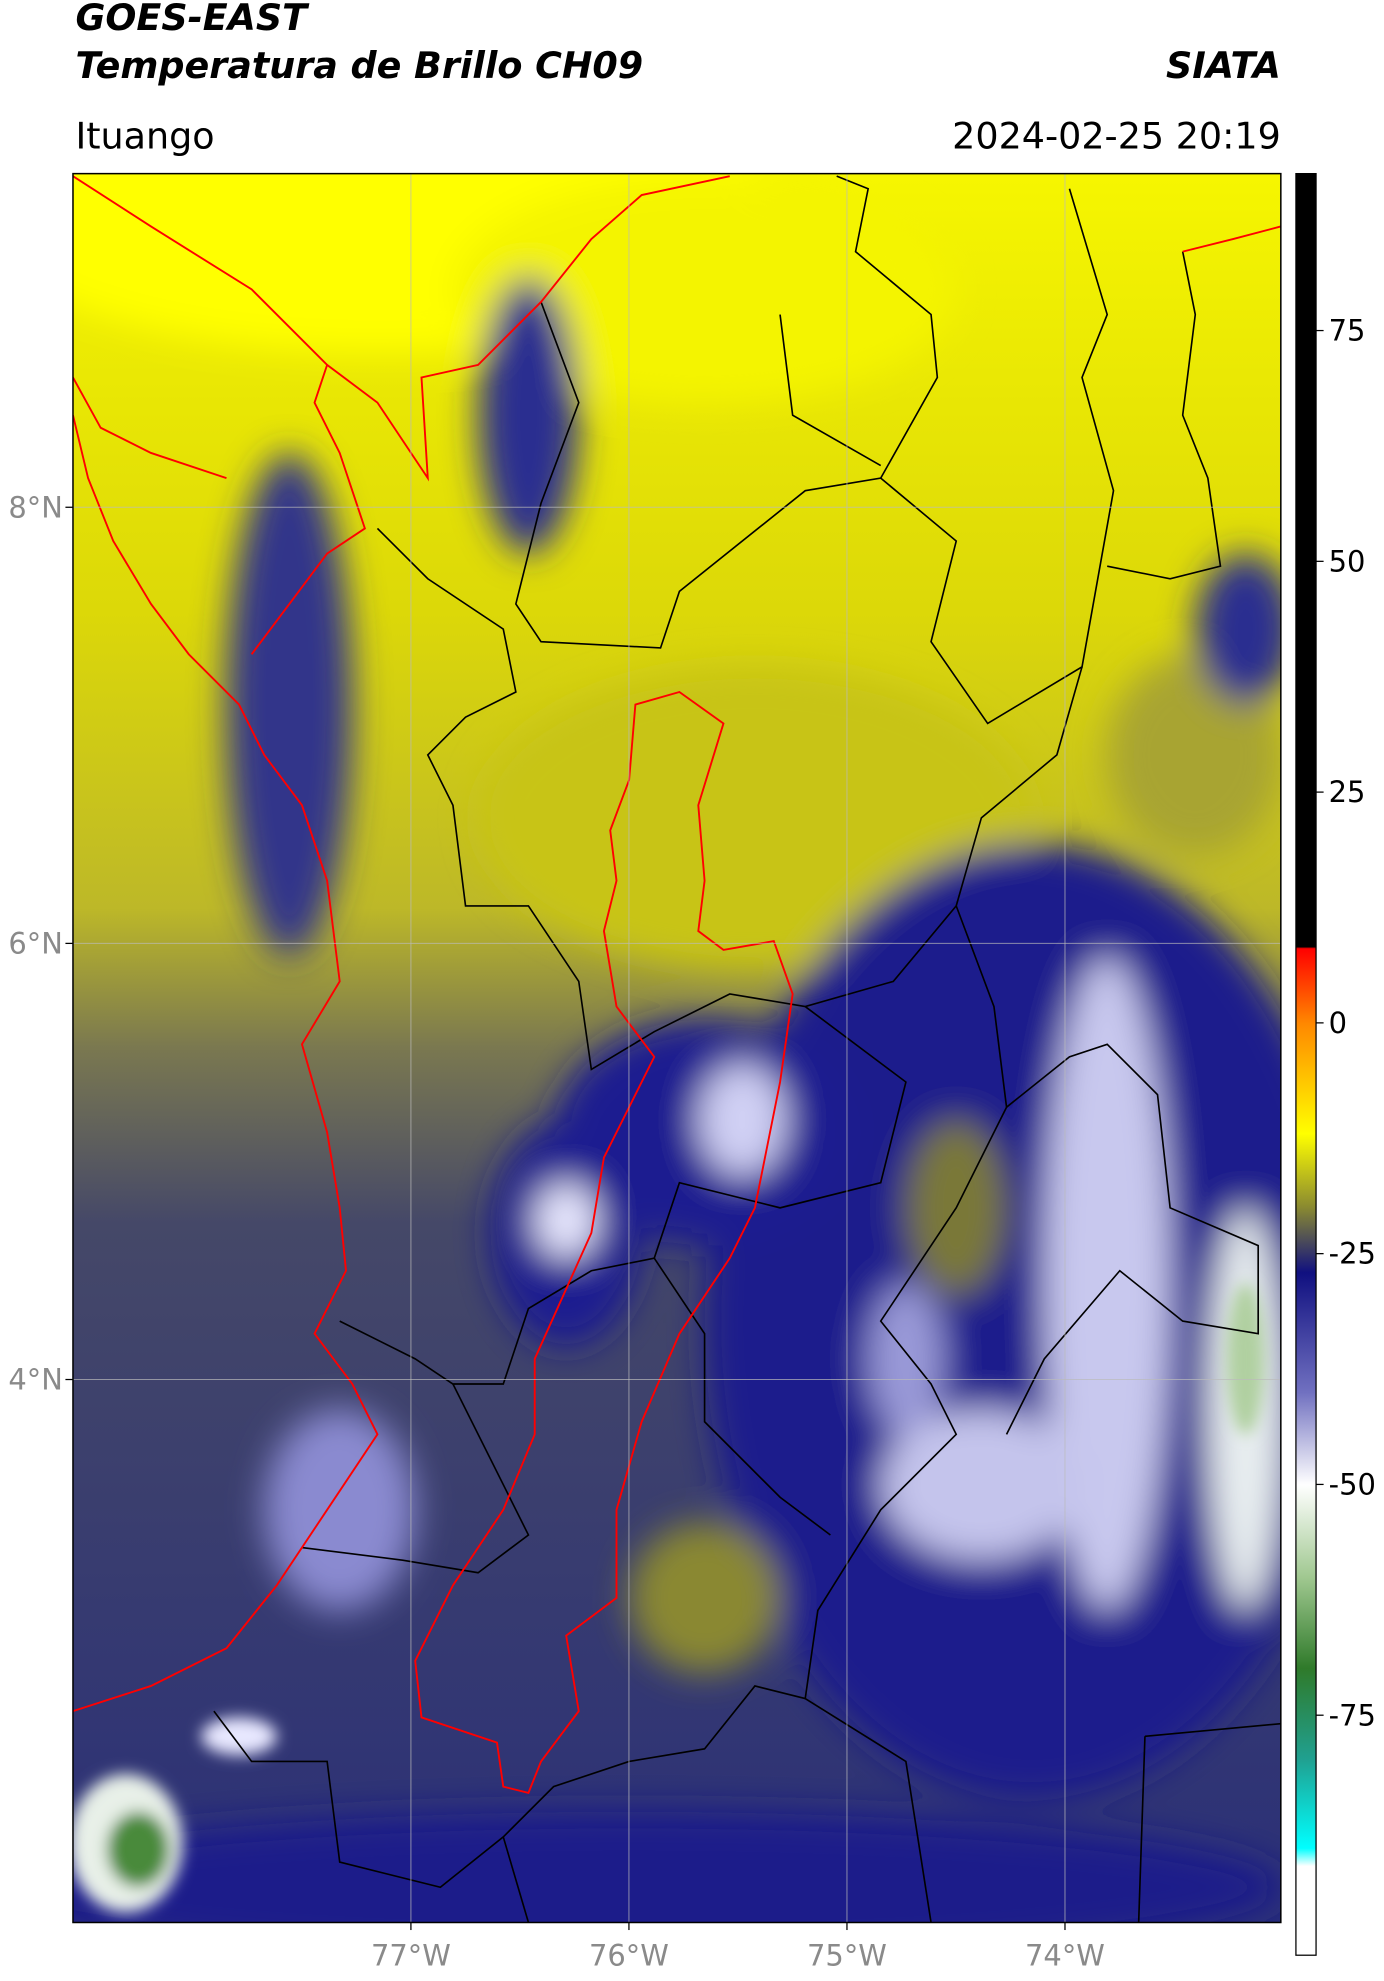 The image size is (1384, 1981). I want to click on lon-tick-label: 74°W, so click(1065, 1955).